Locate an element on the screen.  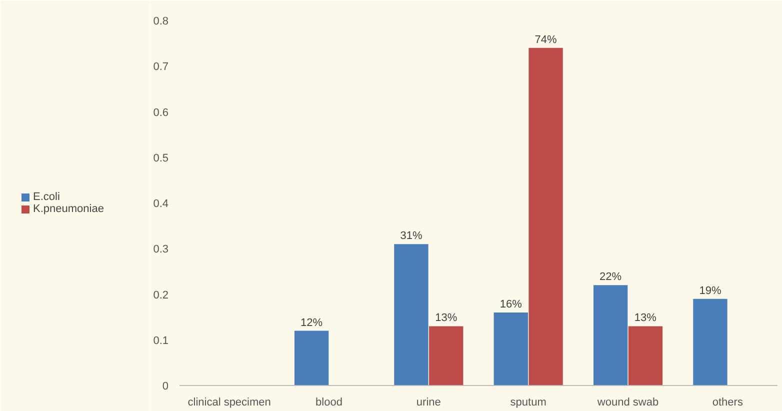
data-label: 19% is located at coordinates (710, 290).